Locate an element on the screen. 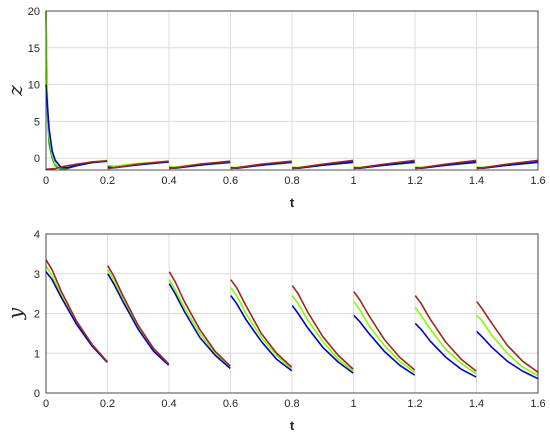 The width and height of the screenshot is (550, 439). z-y-tick-label: 20 is located at coordinates (34, 12).